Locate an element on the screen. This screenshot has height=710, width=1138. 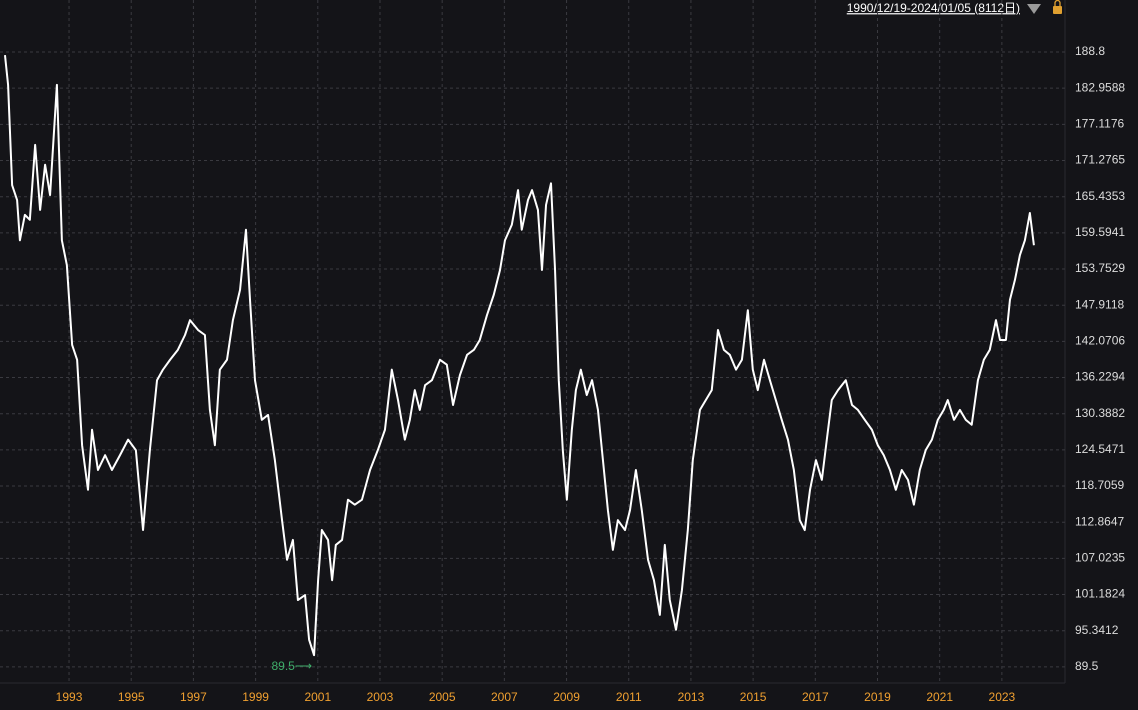
x-tick-label: 2017 is located at coordinates (815, 697).